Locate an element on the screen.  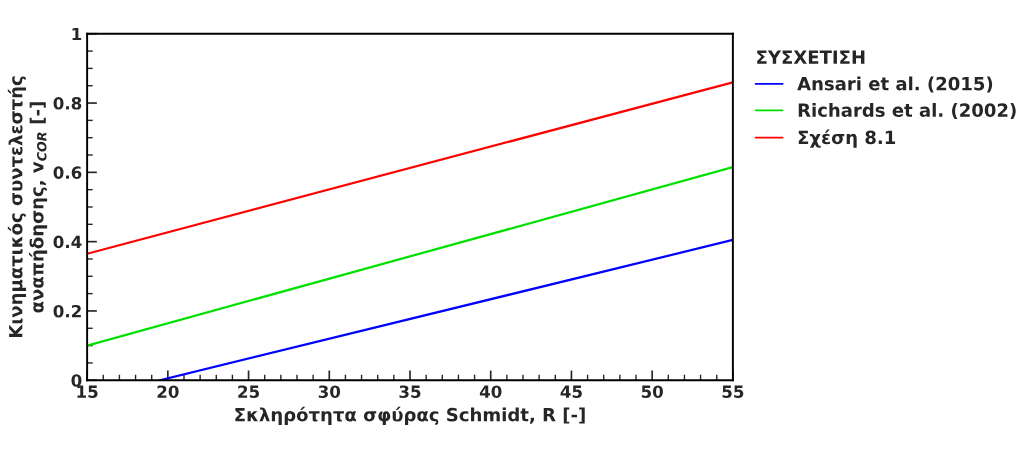
legend-label: Σχέση 8.1 is located at coordinates (847, 138).